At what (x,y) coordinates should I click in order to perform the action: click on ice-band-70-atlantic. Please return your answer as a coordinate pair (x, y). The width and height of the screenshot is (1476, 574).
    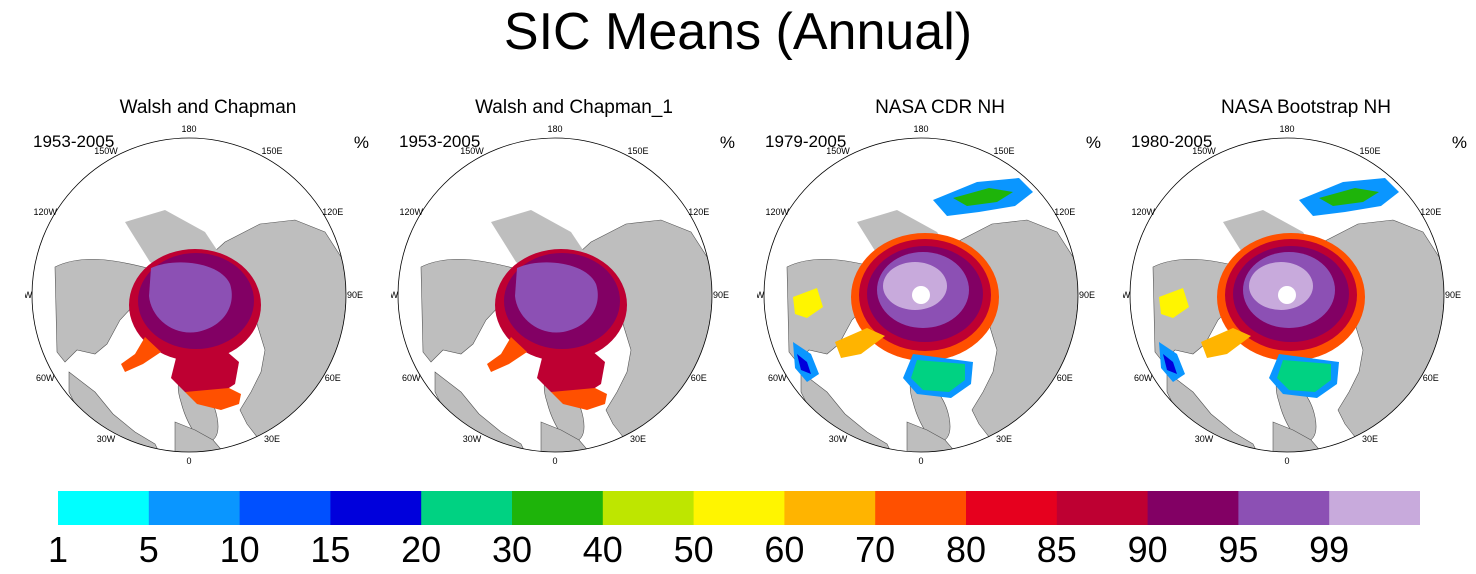
    Looking at the image, I should click on (579, 399).